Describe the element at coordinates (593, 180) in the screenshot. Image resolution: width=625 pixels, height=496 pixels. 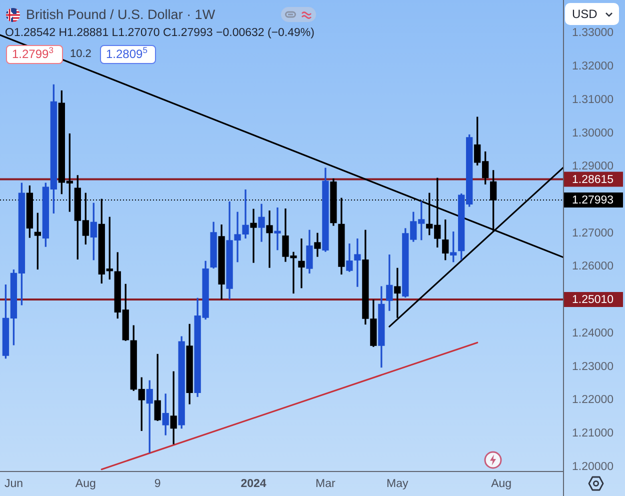
I see `ref-line-label: 1.28615` at that location.